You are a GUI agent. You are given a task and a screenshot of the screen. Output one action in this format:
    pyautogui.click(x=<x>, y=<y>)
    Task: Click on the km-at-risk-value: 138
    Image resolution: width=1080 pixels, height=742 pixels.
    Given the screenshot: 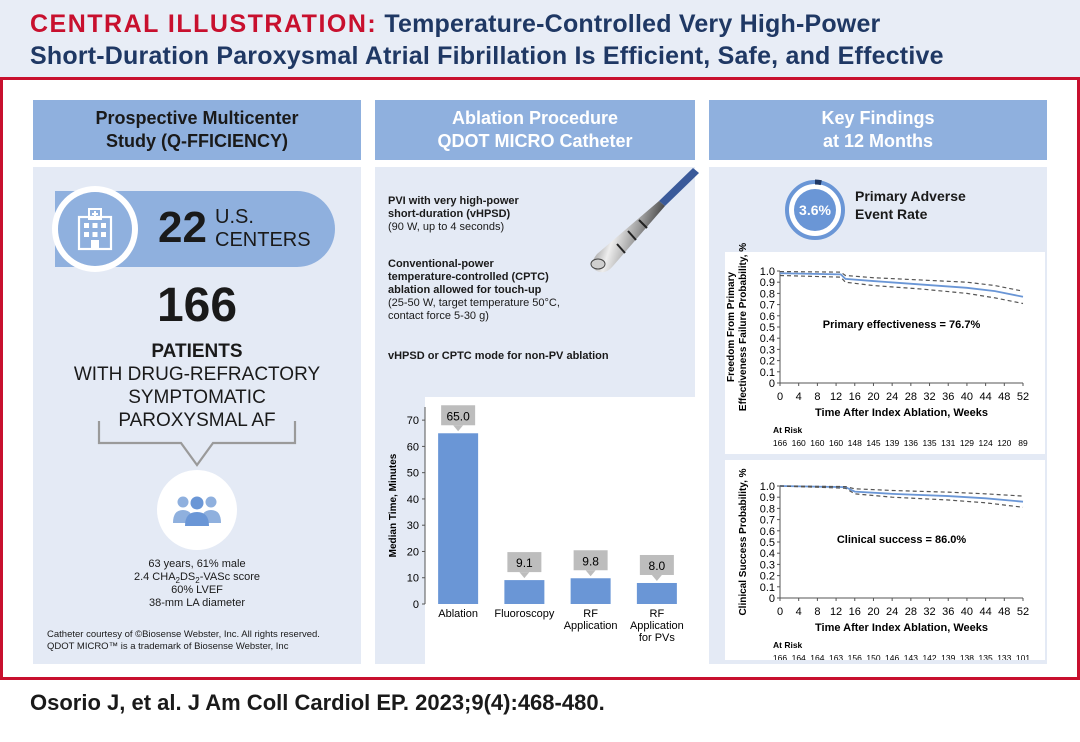 What is the action you would take?
    pyautogui.click(x=967, y=656)
    